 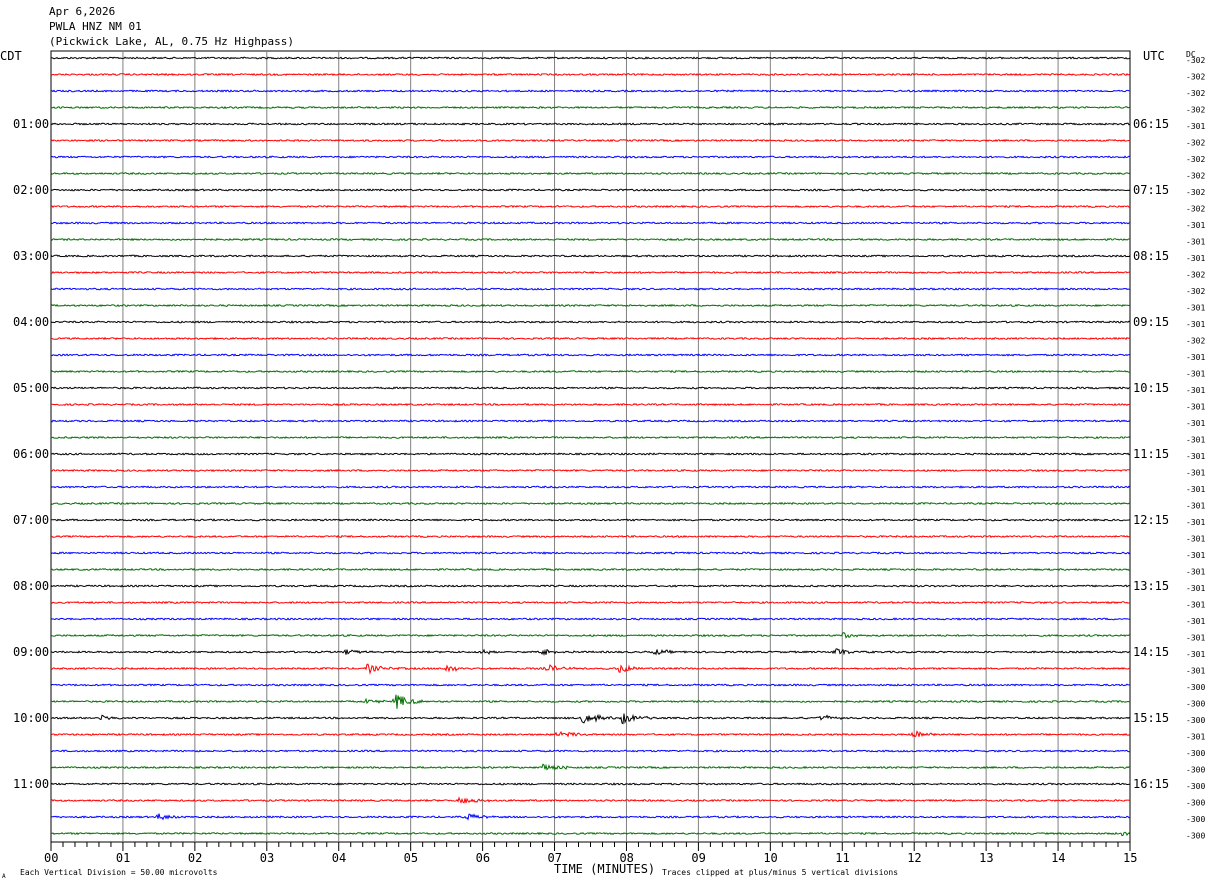 I want to click on dc-label: DC, so click(x=1191, y=54).